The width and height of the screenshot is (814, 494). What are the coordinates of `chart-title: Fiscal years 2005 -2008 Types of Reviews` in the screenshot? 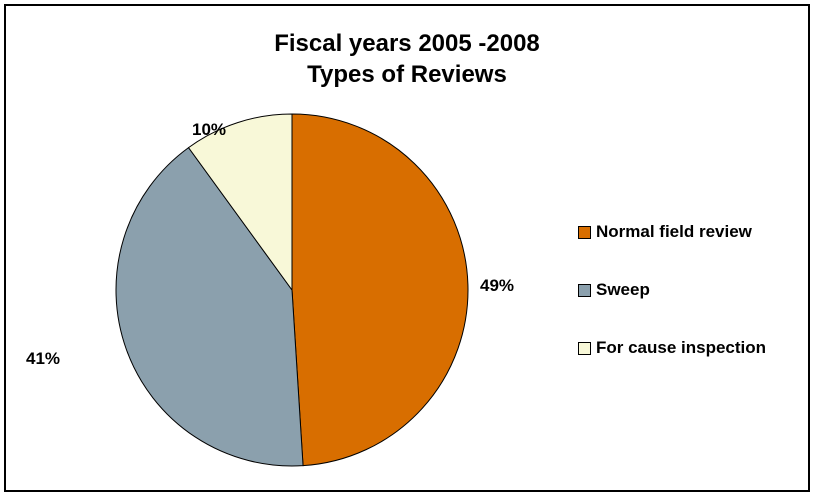 It's located at (407, 59).